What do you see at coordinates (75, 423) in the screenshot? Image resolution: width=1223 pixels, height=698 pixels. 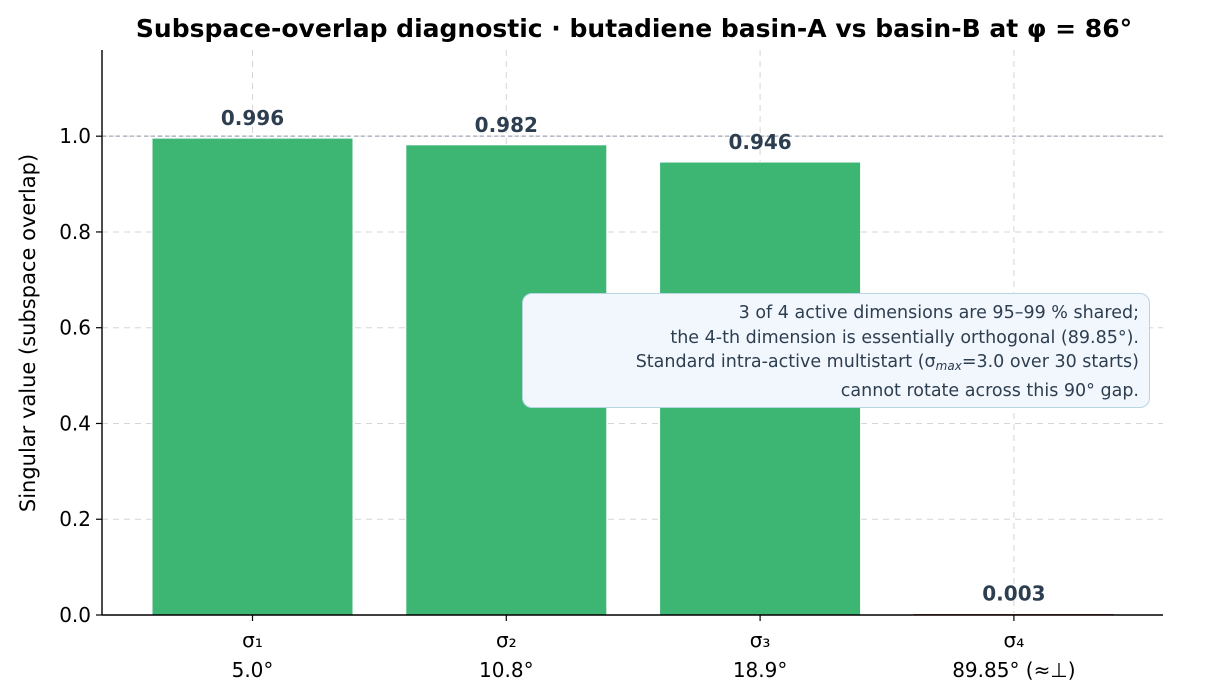 I see `y-tick-label: 0.4` at bounding box center [75, 423].